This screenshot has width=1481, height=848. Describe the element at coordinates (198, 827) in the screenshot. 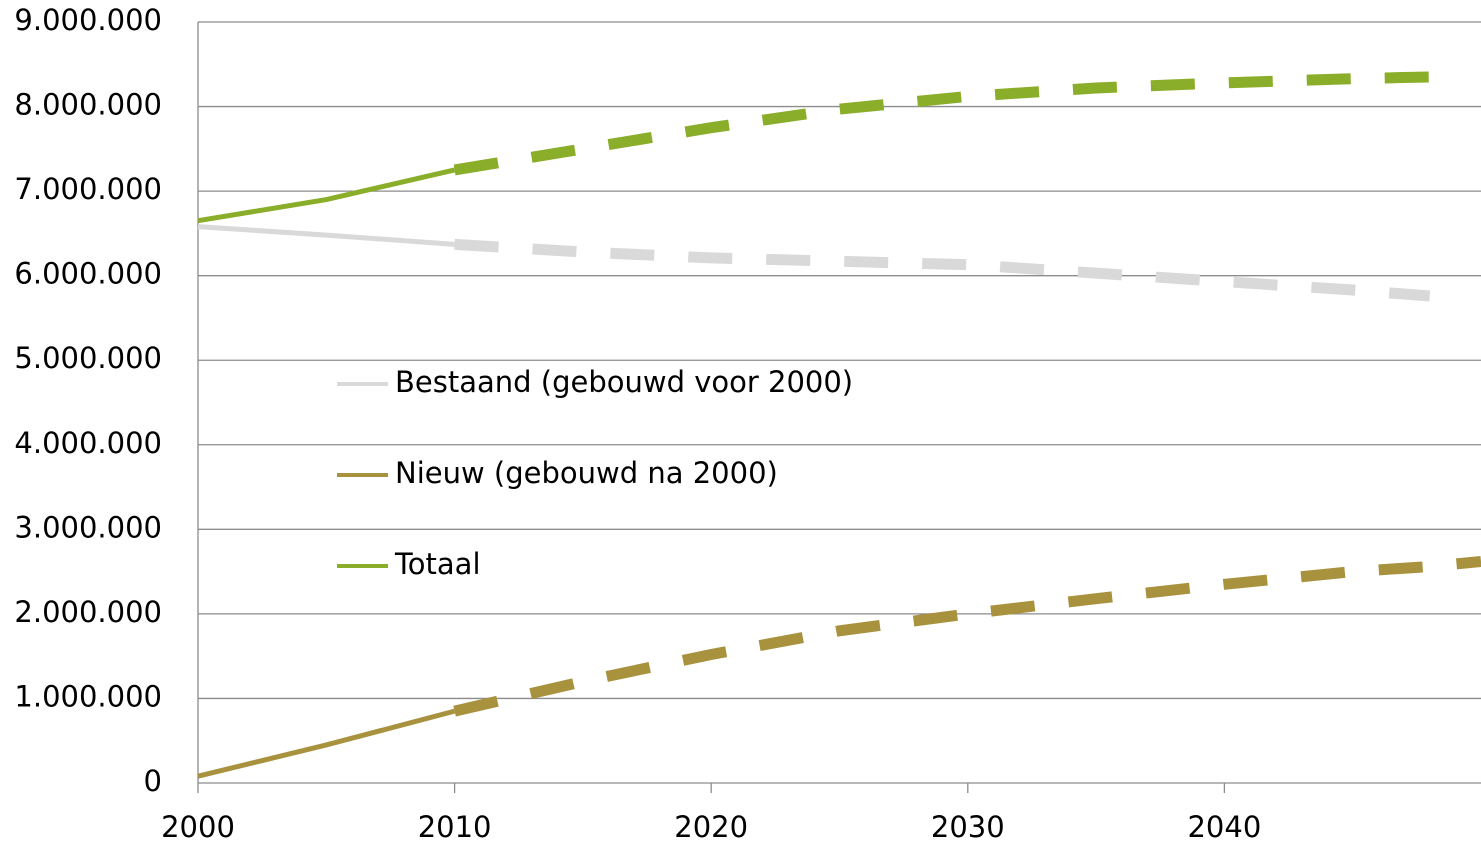

I see `x-tick-label: 2000` at that location.